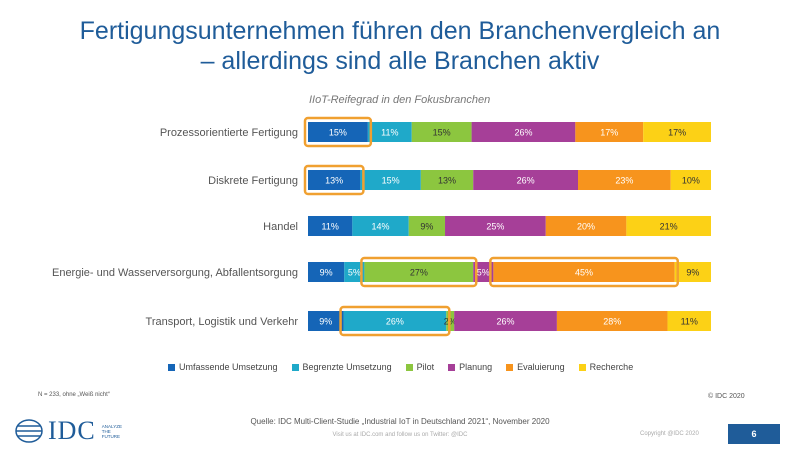 The image size is (800, 450). I want to click on globe-icon, so click(29, 431).